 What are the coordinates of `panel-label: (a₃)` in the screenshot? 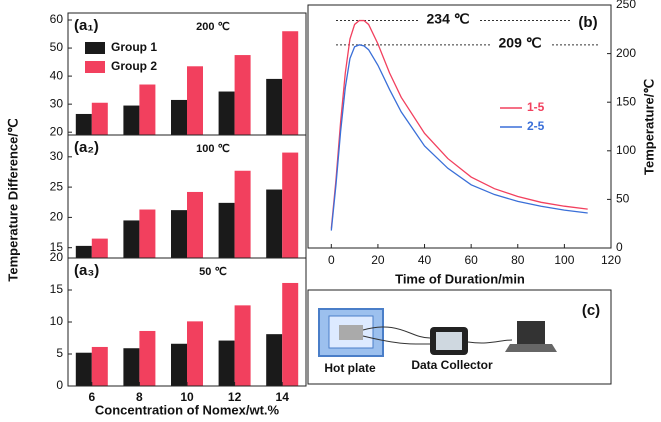 It's located at (86, 270).